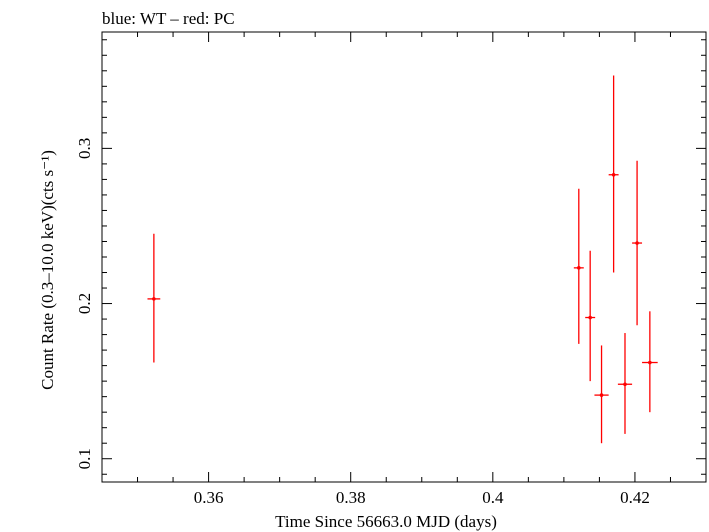 Image resolution: width=709 pixels, height=532 pixels. Describe the element at coordinates (209, 497) in the screenshot. I see `x-tick-label: 0.36` at that location.